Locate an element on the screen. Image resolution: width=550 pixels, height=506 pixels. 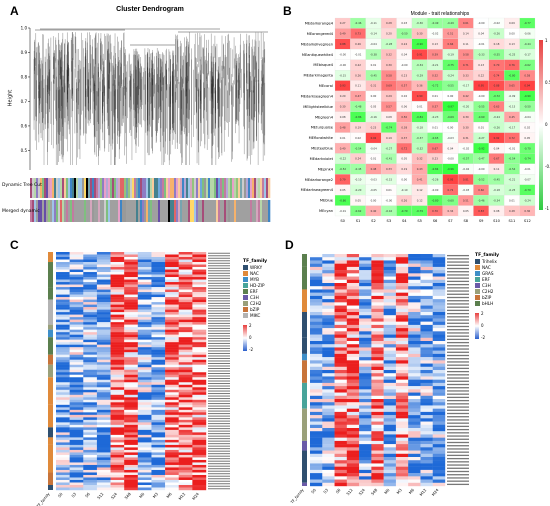
cell-value: 0.19 is located at coordinates (358, 127).